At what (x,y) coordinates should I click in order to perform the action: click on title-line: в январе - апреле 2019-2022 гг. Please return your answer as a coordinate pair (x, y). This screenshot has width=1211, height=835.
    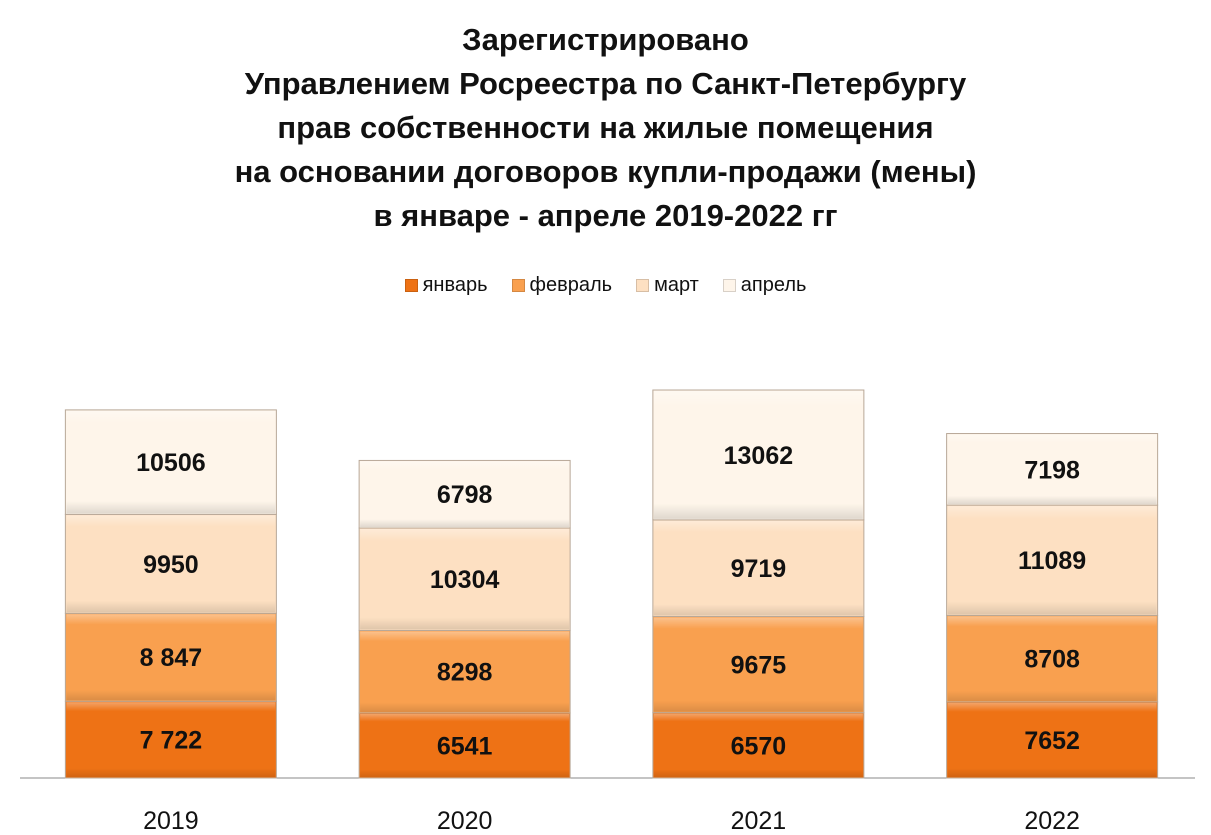
    Looking at the image, I should click on (605, 215).